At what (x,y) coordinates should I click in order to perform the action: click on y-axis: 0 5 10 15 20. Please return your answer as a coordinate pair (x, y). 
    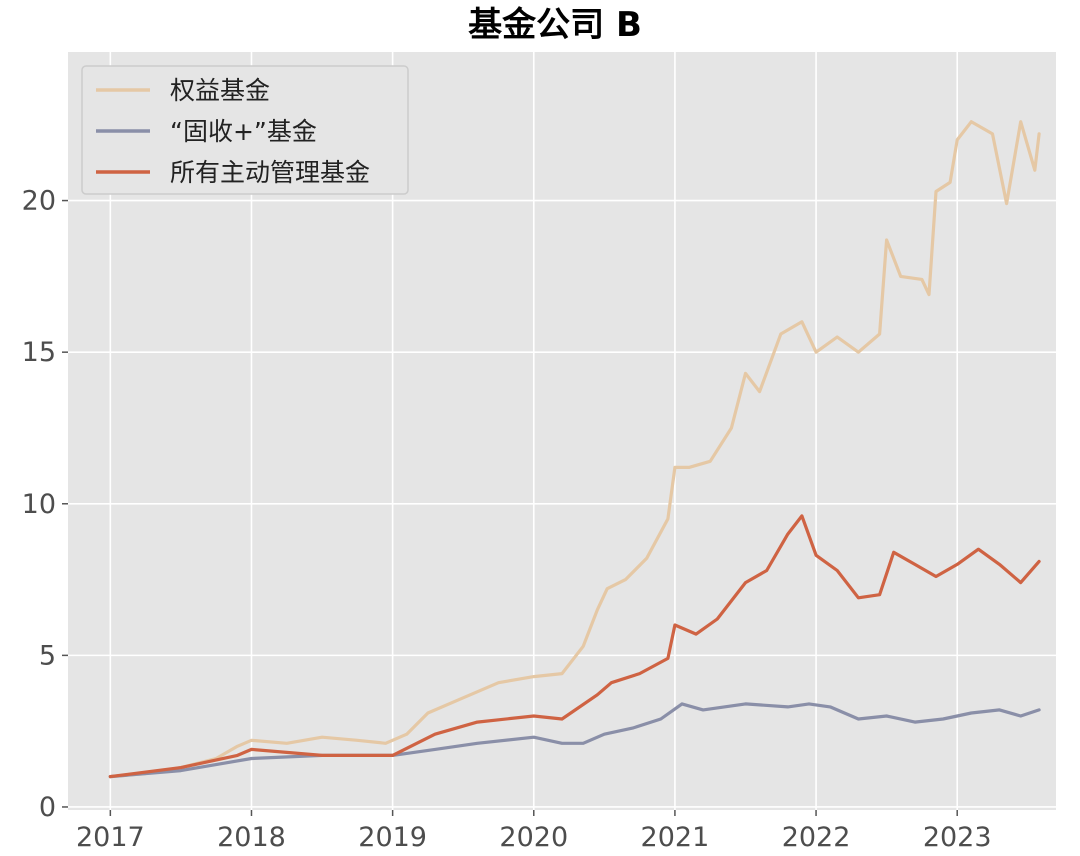
    Looking at the image, I should click on (45, 504).